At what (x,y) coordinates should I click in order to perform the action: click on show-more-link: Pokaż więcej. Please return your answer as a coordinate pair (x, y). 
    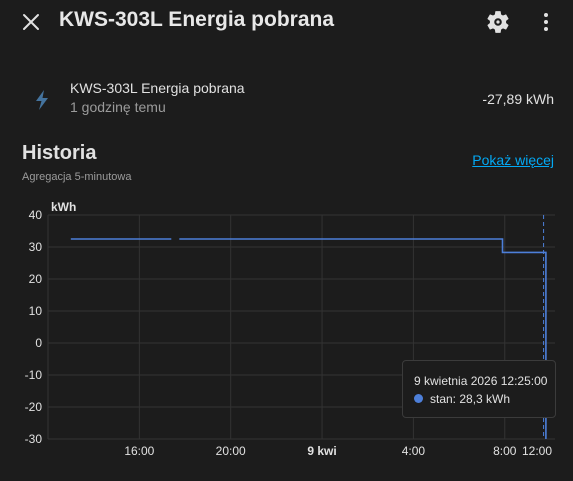
    Looking at the image, I should click on (513, 160).